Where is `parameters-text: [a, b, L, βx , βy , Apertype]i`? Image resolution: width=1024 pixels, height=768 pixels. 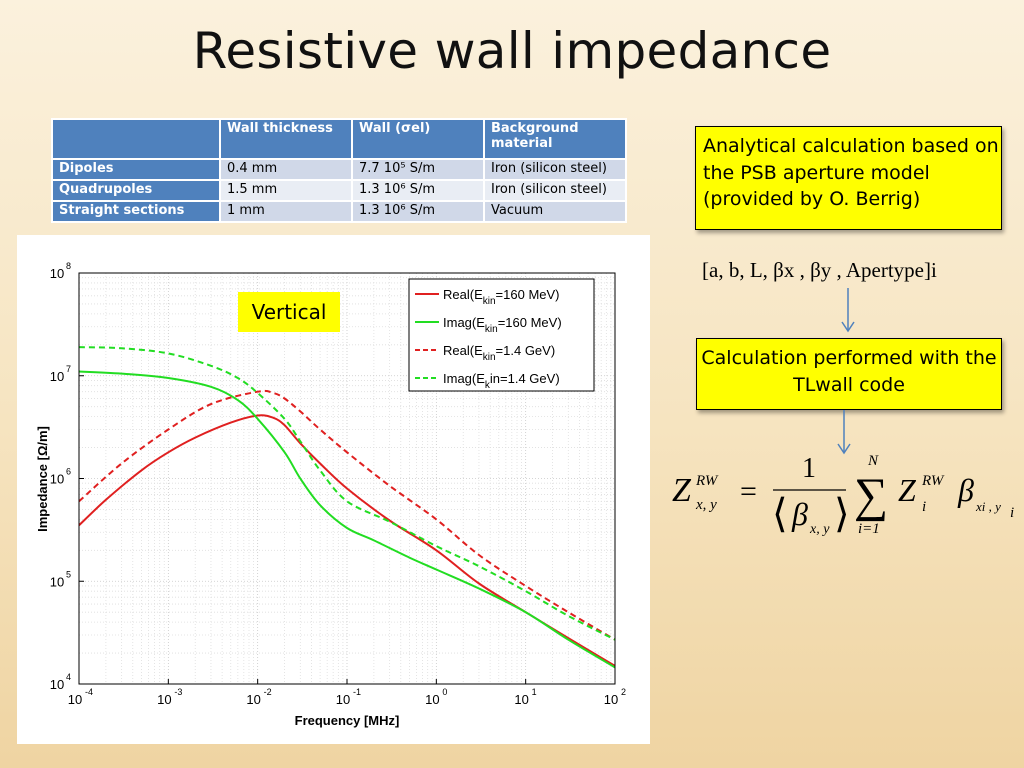
parameters-text: [a, b, L, βx , βy , Apertype]i is located at coordinates (819, 270).